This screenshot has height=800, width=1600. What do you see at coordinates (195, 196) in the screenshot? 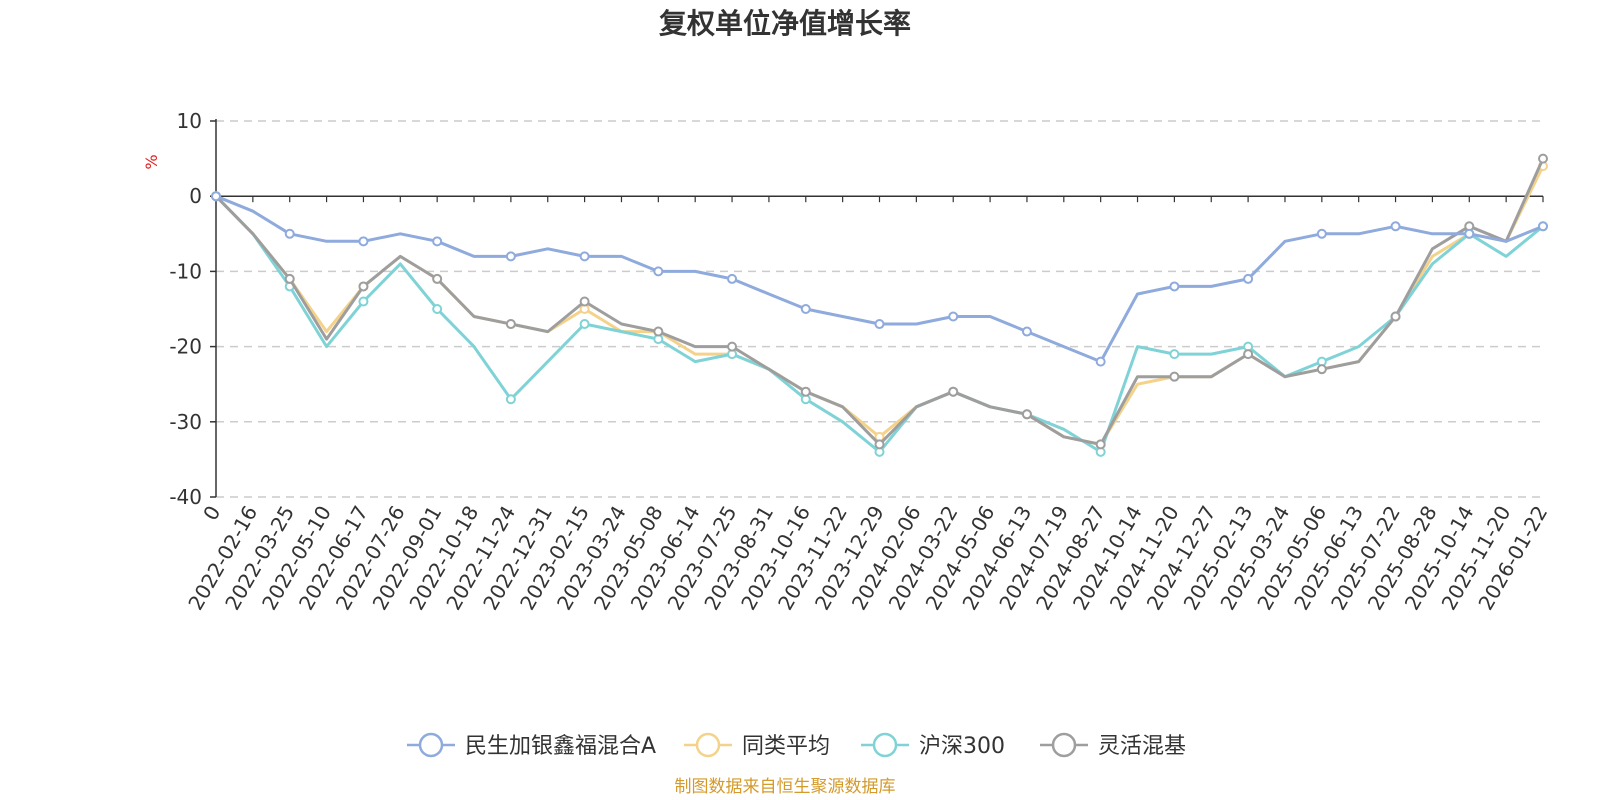
I see `y-tick-label: 0` at bounding box center [195, 196].